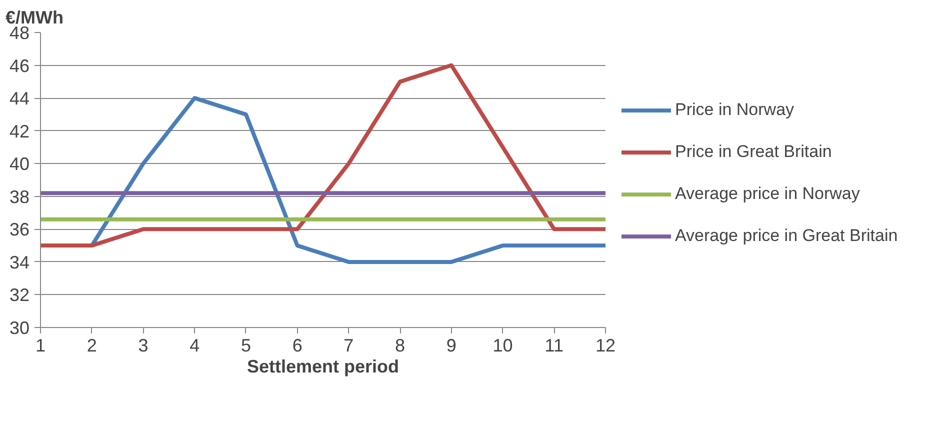 Image resolution: width=938 pixels, height=428 pixels. What do you see at coordinates (143, 346) in the screenshot?
I see `x-tick-label: 3` at bounding box center [143, 346].